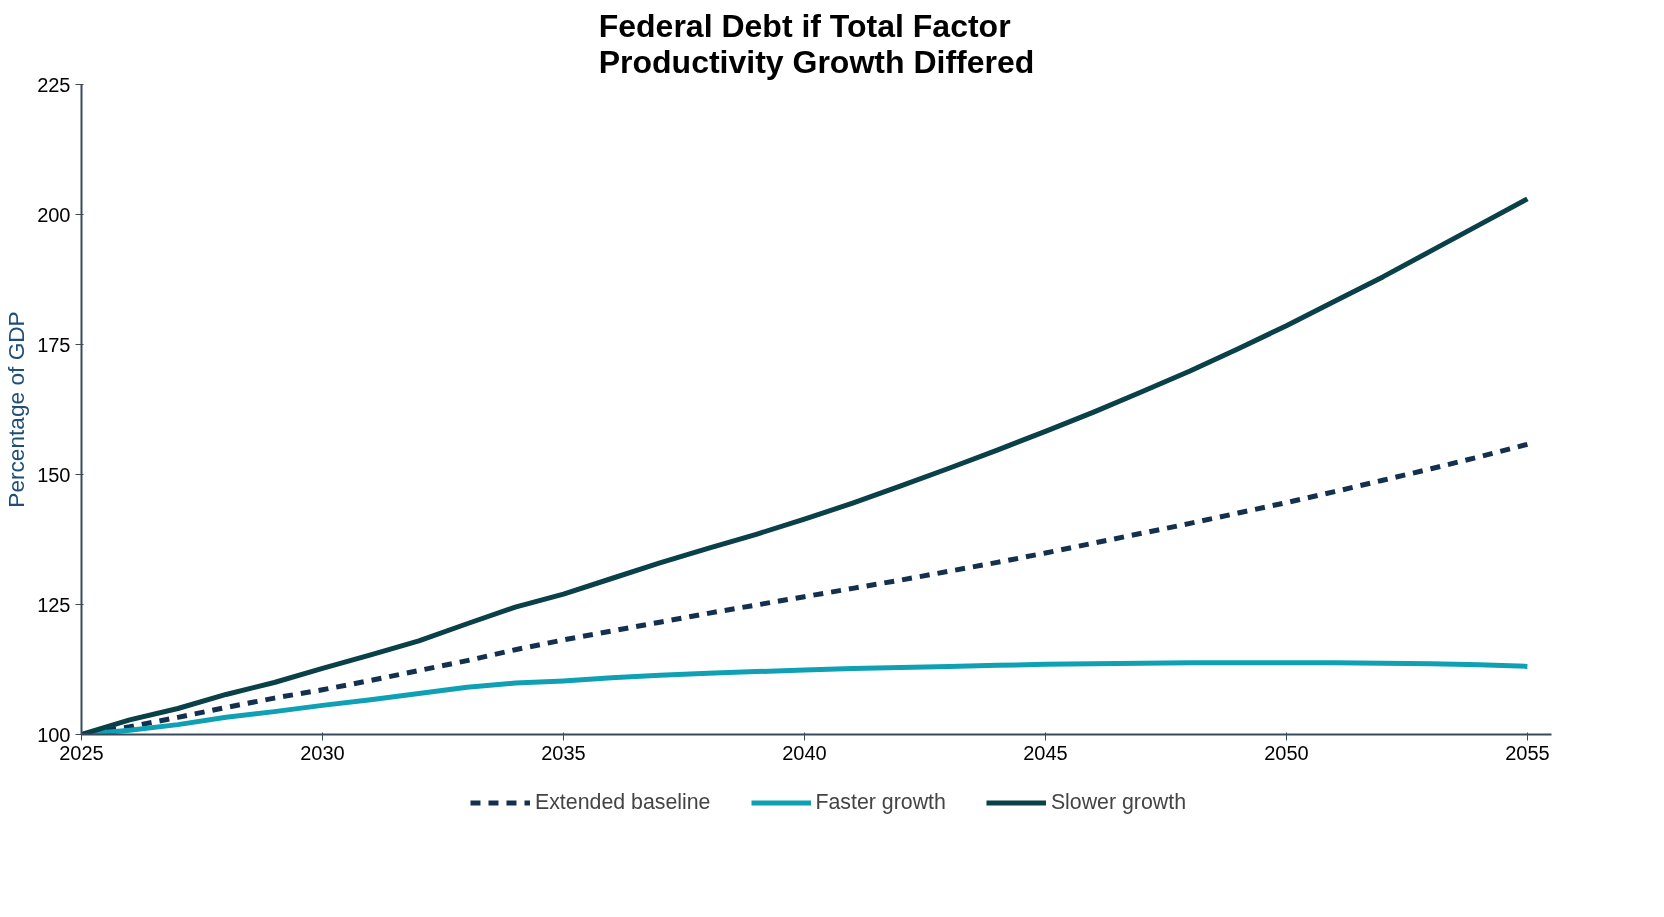 The image size is (1664, 917). I want to click on legend-label: Extended baseline, so click(622, 802).